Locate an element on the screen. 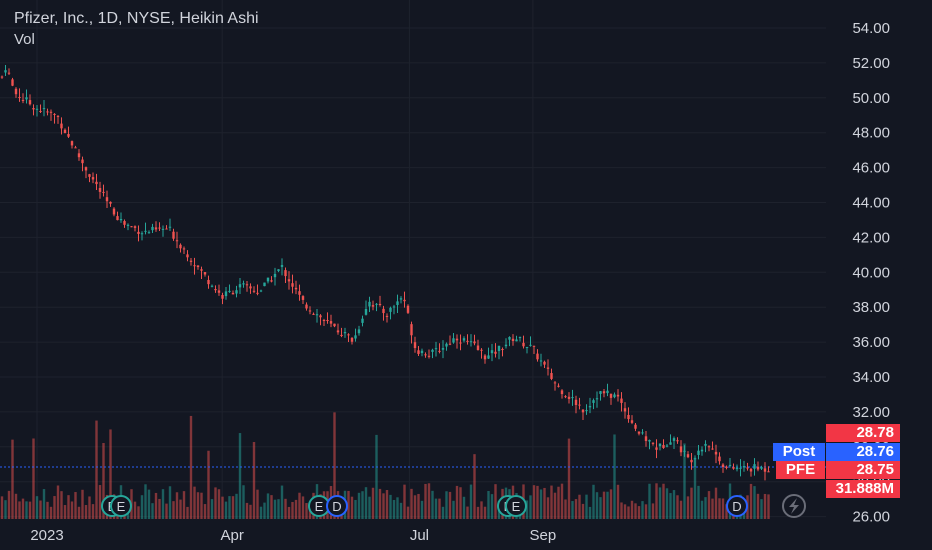 This screenshot has width=932, height=550. x-tick-label: Jul is located at coordinates (419, 535).